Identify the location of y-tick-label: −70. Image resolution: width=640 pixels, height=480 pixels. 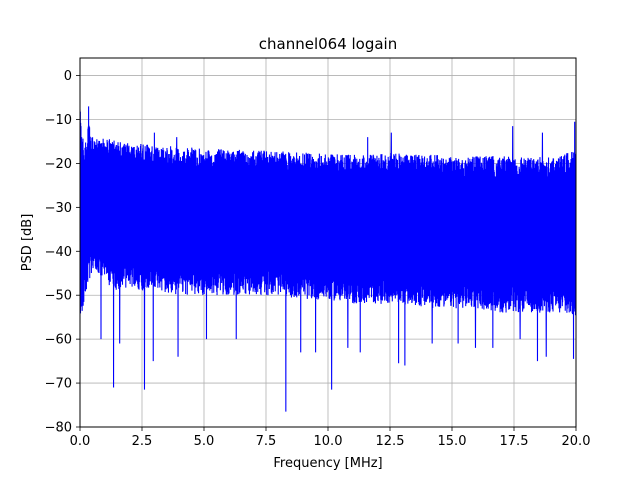
(58, 384).